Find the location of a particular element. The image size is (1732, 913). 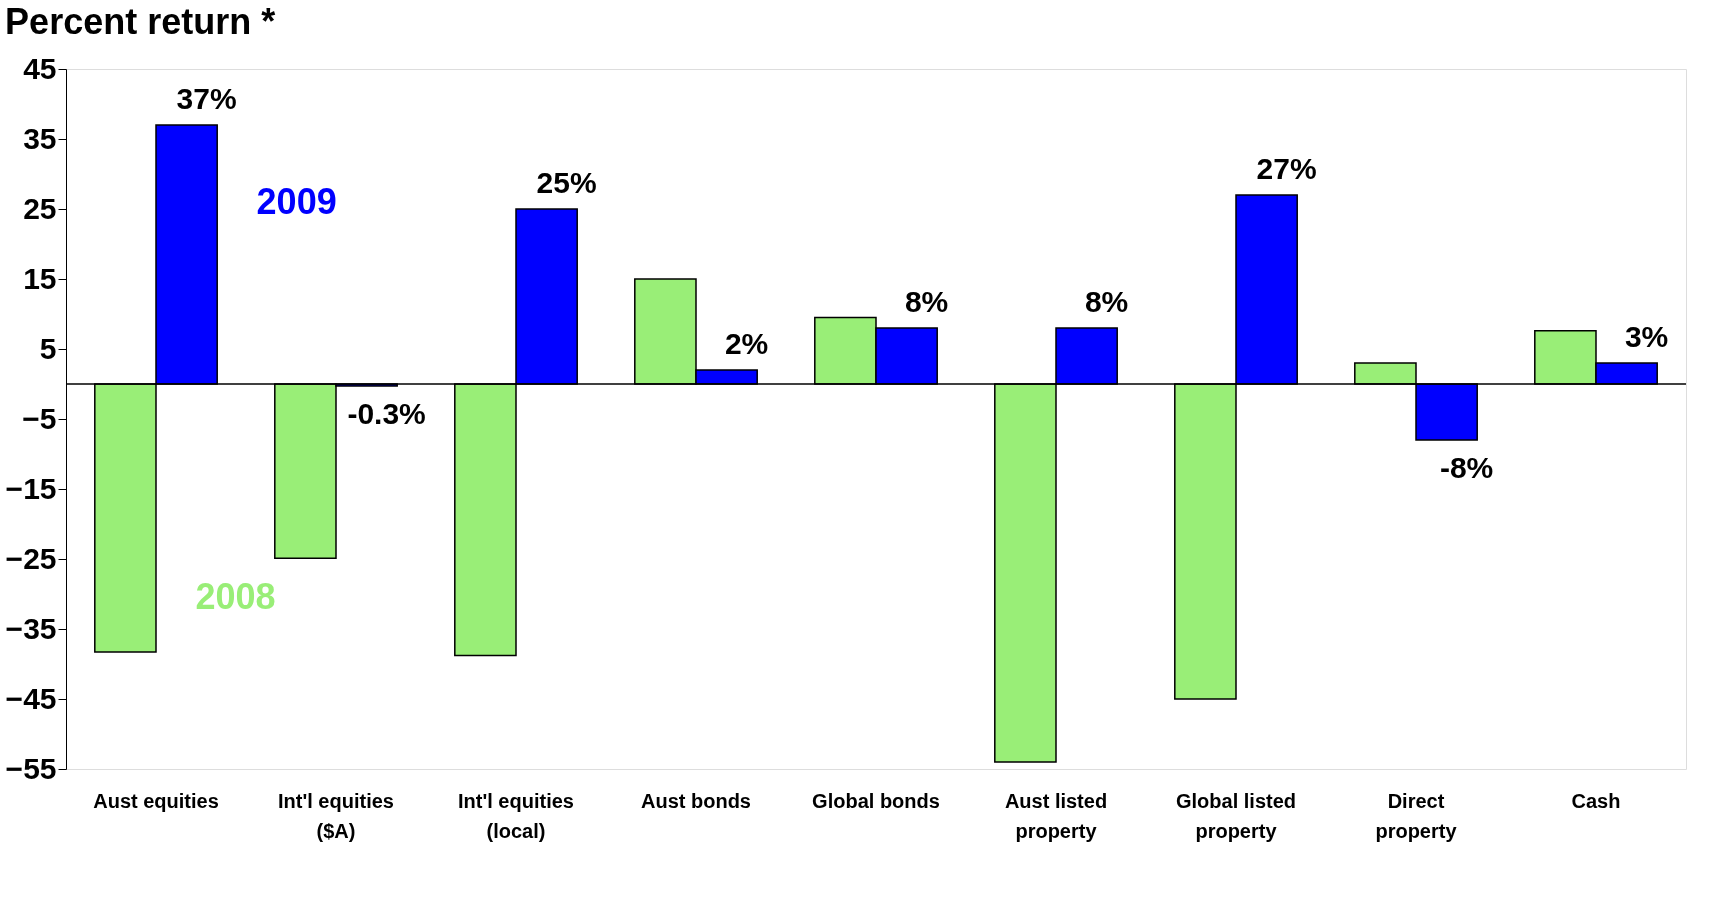

series-label: 2009 is located at coordinates (296, 201).